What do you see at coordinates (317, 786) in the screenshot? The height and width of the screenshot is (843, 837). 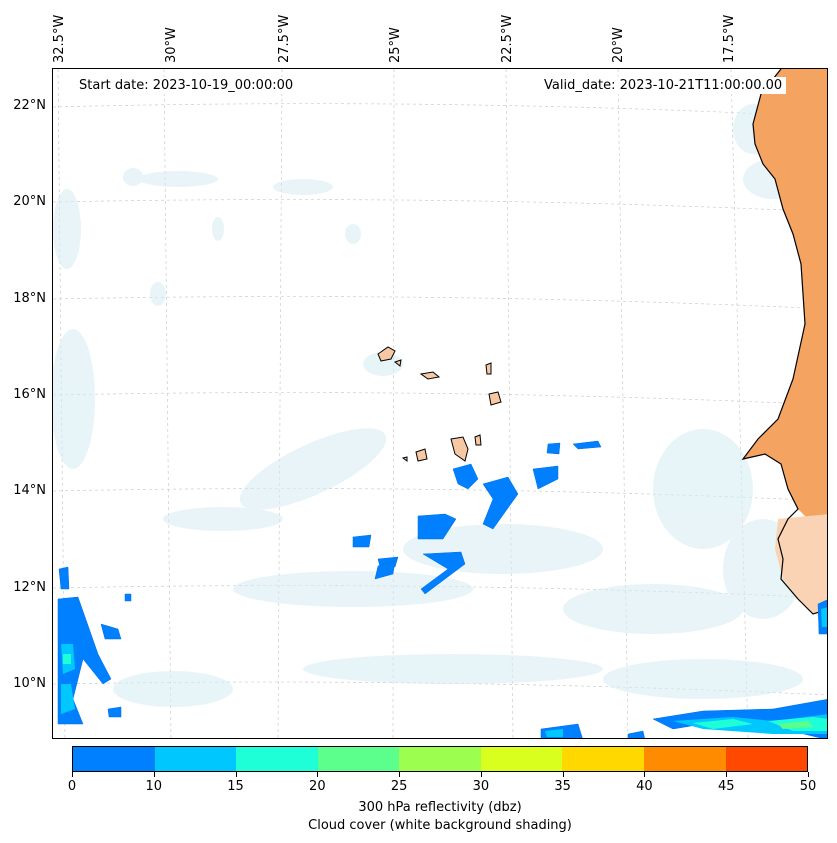 I see `colorbar-tick-label: 20` at bounding box center [317, 786].